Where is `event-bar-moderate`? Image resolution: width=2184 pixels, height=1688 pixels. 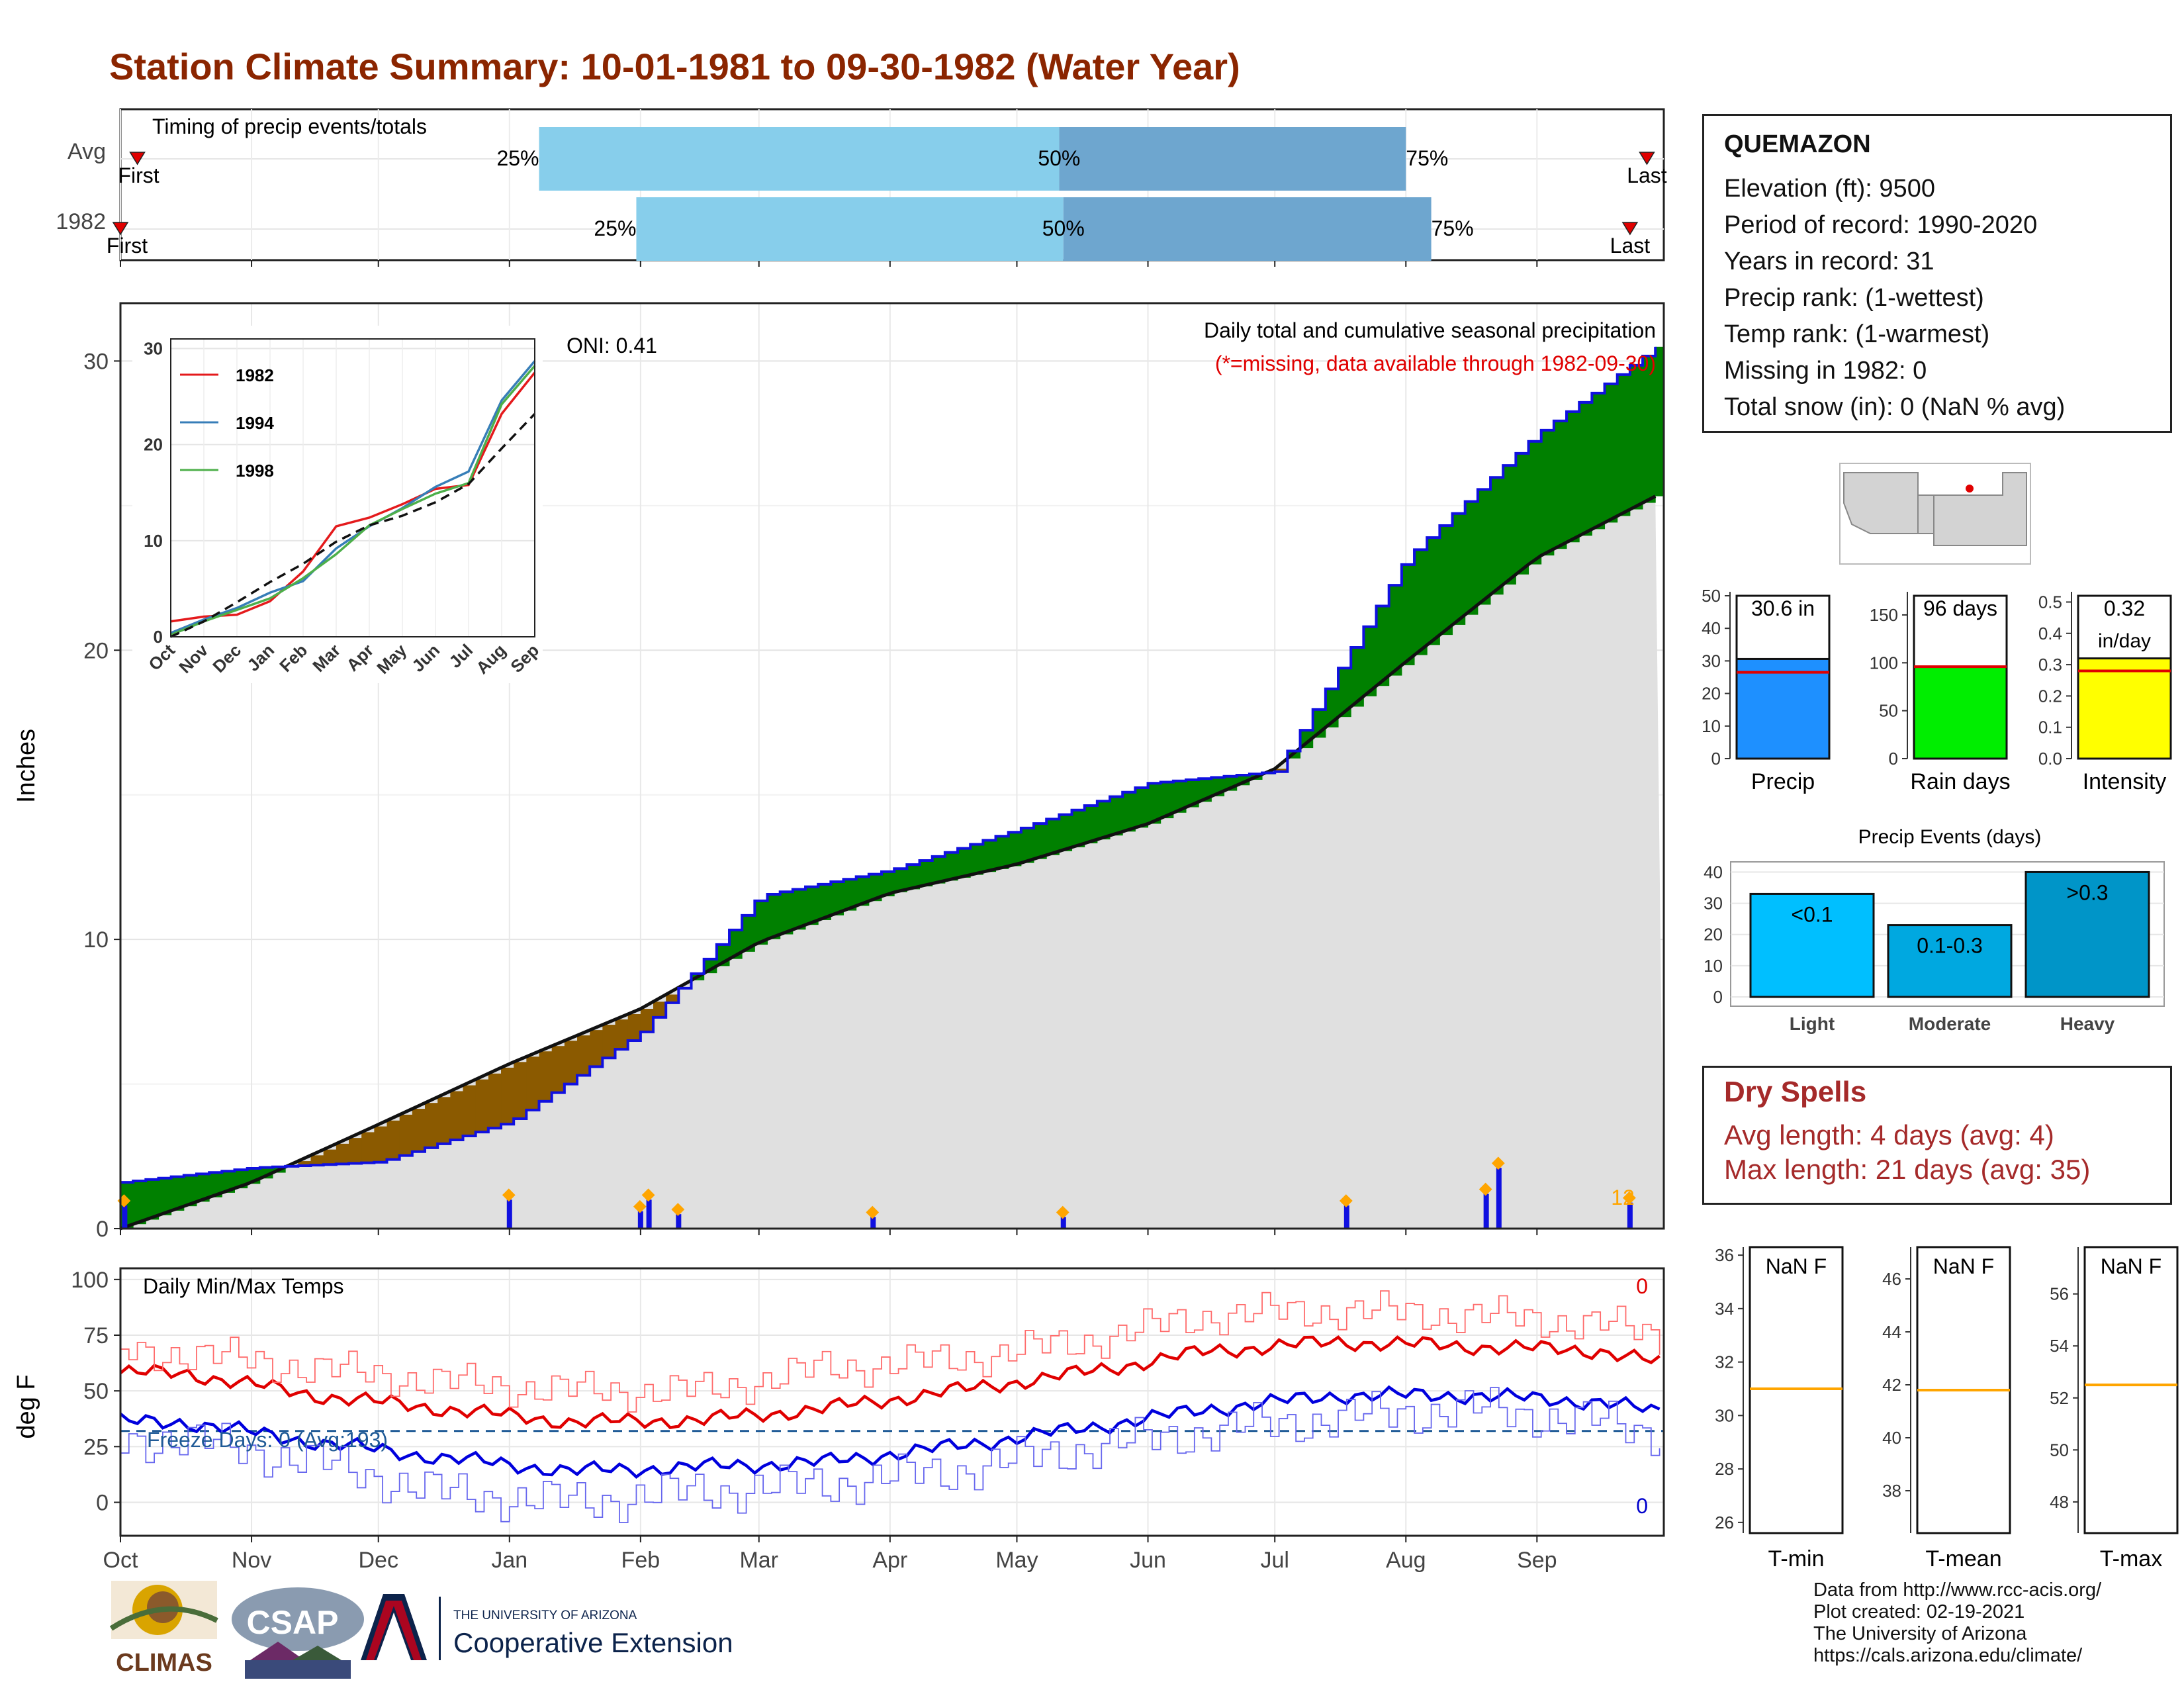 event-bar-moderate is located at coordinates (1950, 961).